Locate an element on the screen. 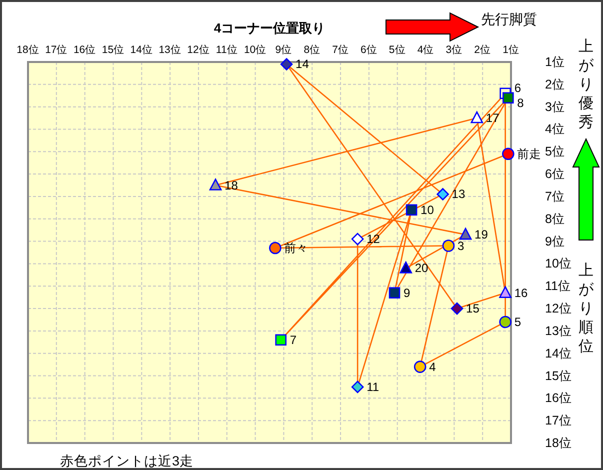 Image resolution: width=603 pixels, height=470 pixels. x-tick-label: 14位 is located at coordinates (141, 50).